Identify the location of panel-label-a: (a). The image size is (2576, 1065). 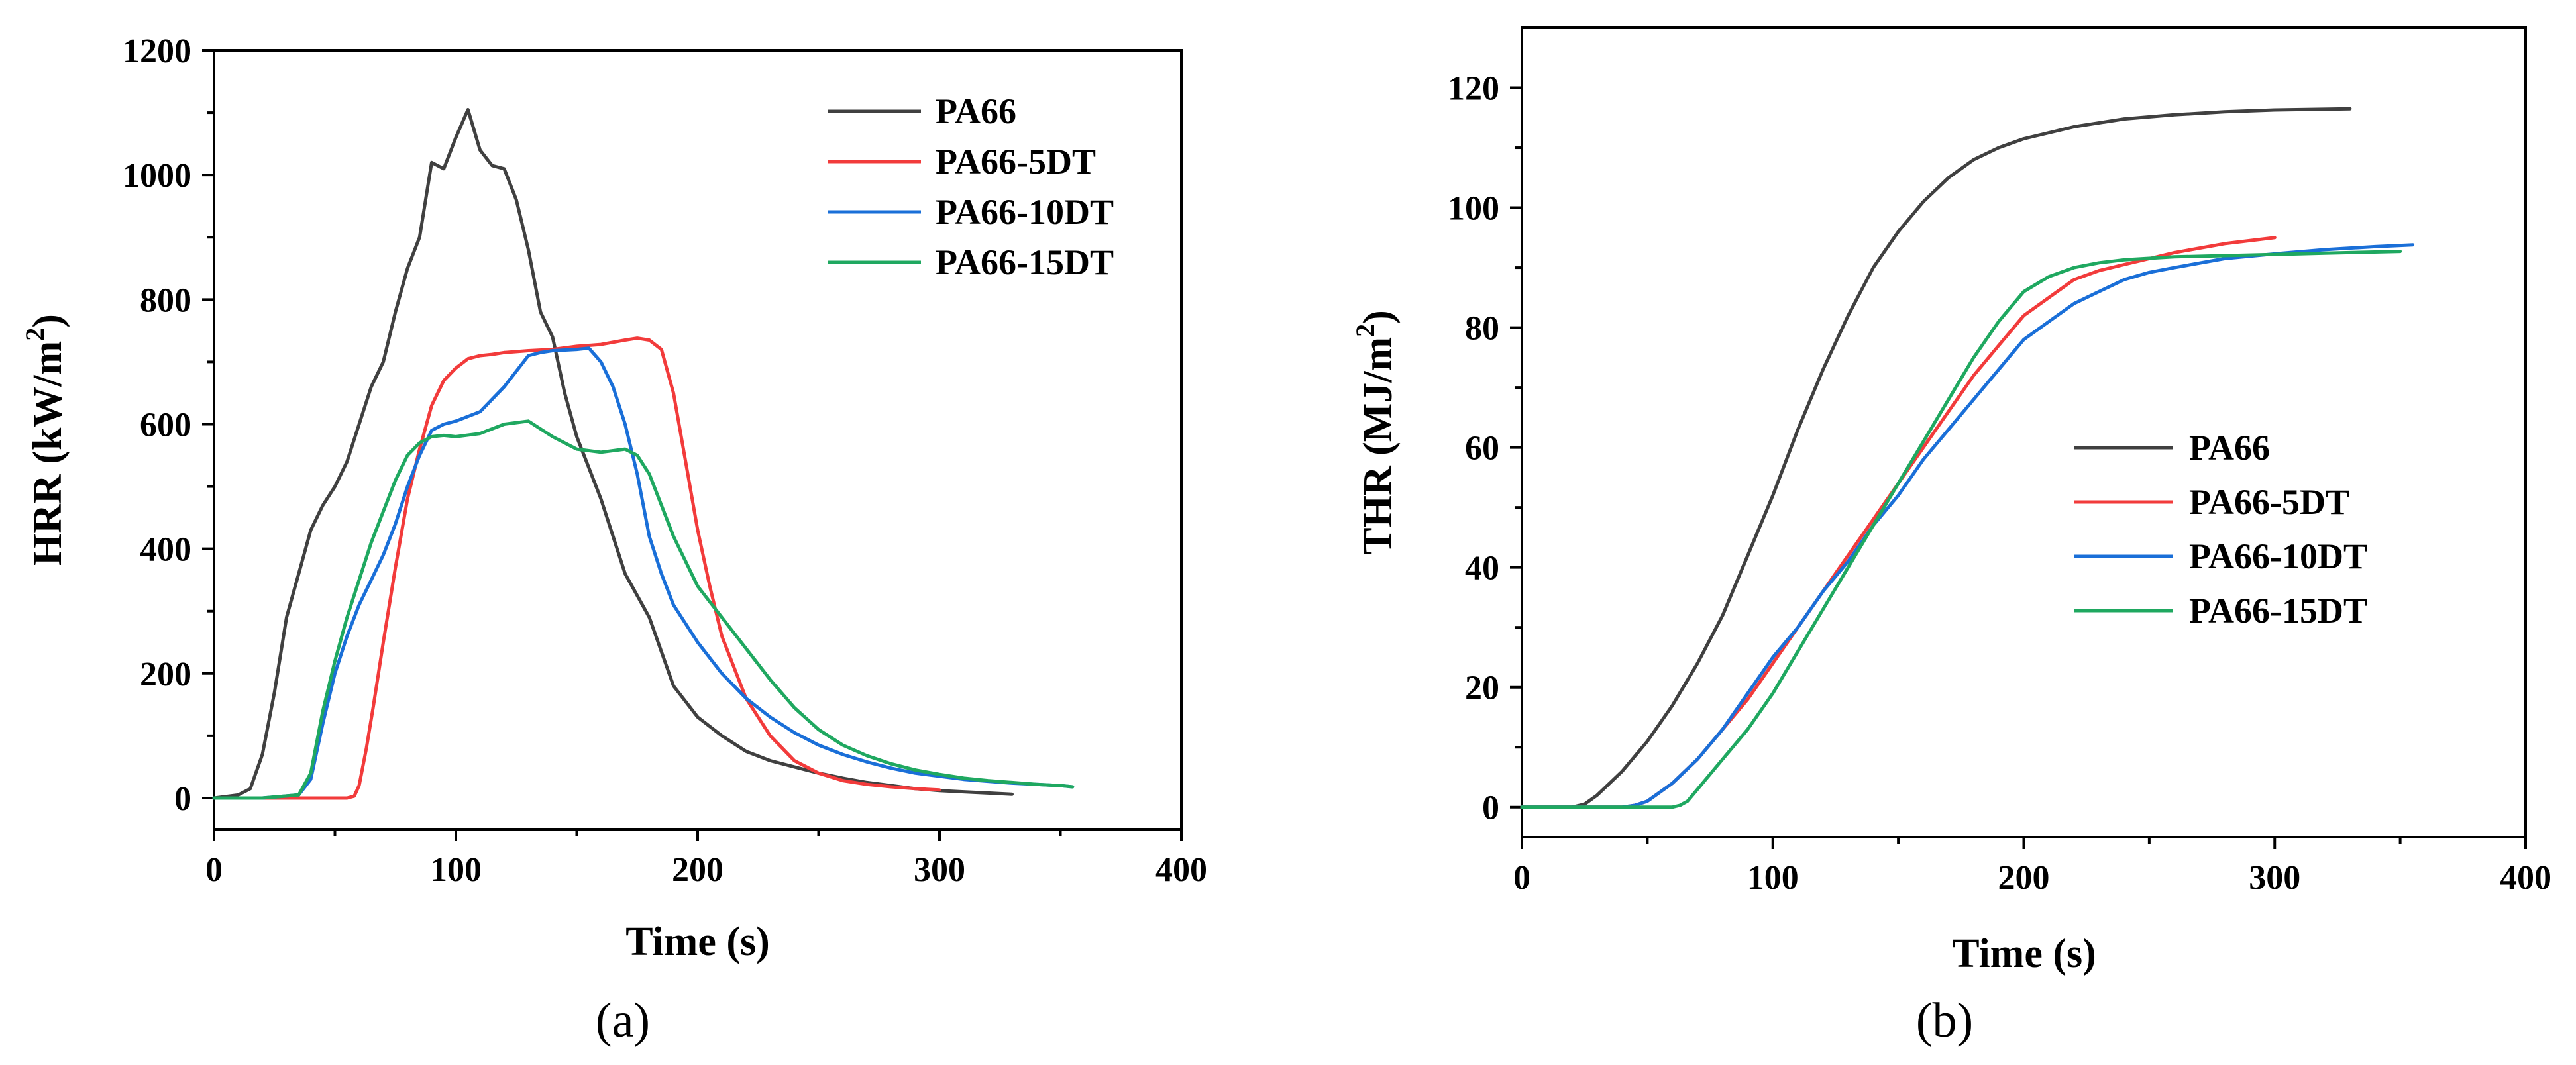
(623, 1020).